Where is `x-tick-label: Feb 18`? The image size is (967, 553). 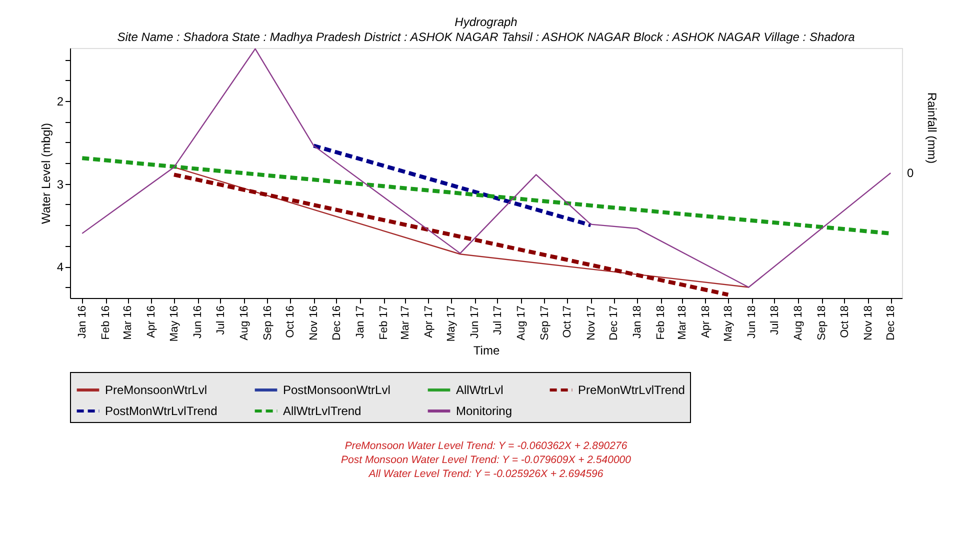
x-tick-label: Feb 18 is located at coordinates (661, 323).